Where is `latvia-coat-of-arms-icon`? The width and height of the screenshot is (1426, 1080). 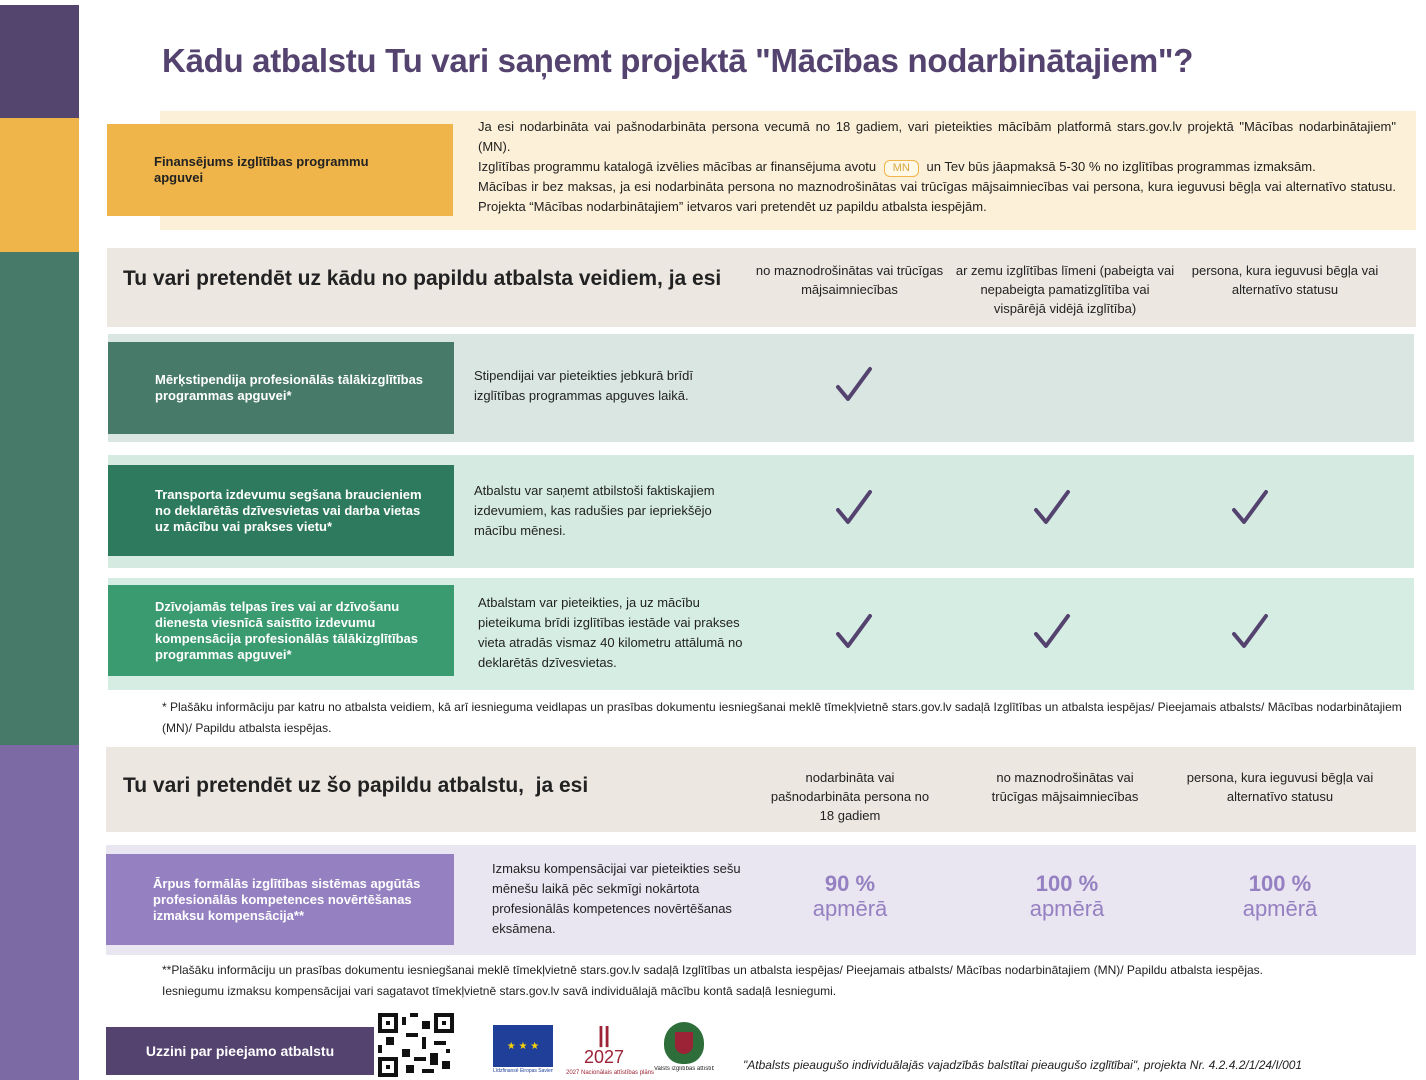 latvia-coat-of-arms-icon is located at coordinates (684, 1043).